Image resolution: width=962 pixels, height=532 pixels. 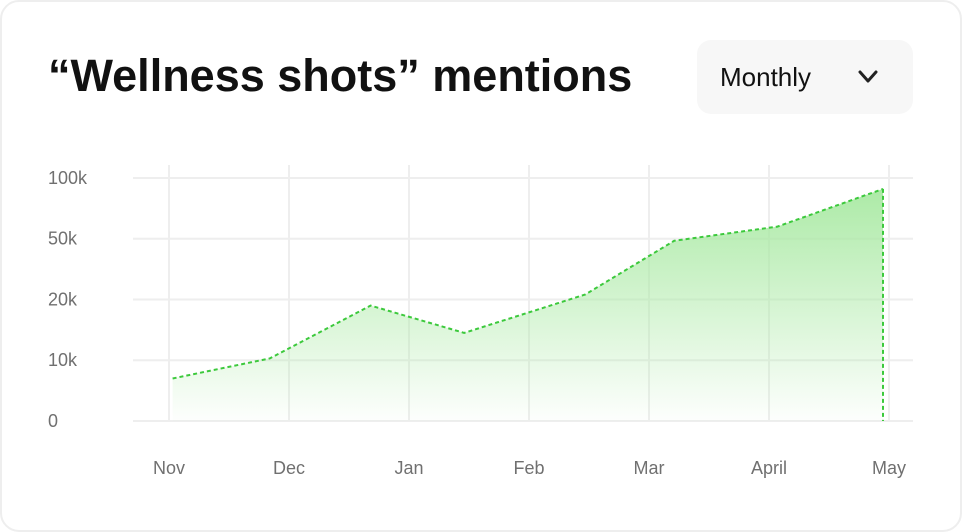 I want to click on dropdown-box, so click(x=805, y=77).